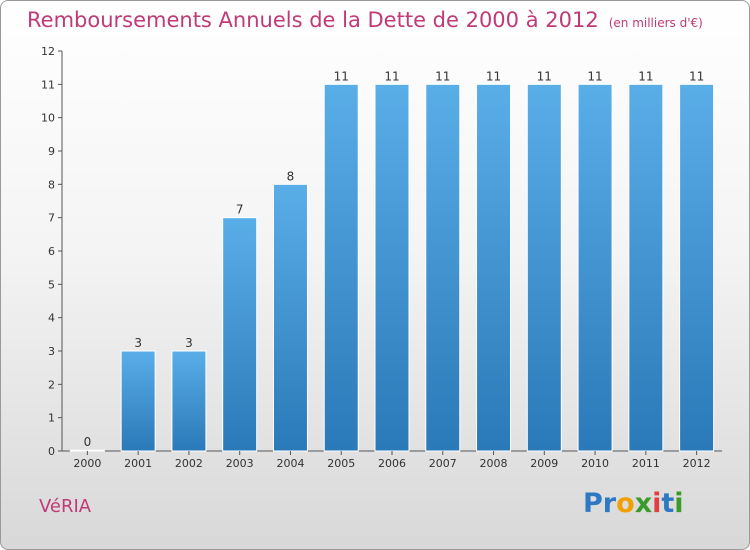 This screenshot has width=750, height=550. Describe the element at coordinates (51, 284) in the screenshot. I see `y-tick-label: 5` at that location.